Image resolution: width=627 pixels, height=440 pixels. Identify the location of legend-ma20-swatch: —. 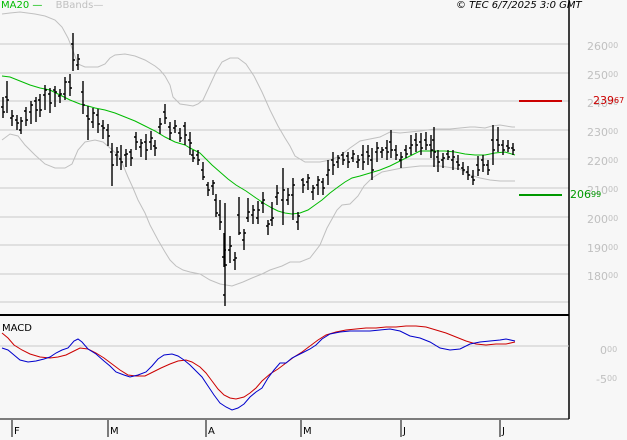
(36, 5).